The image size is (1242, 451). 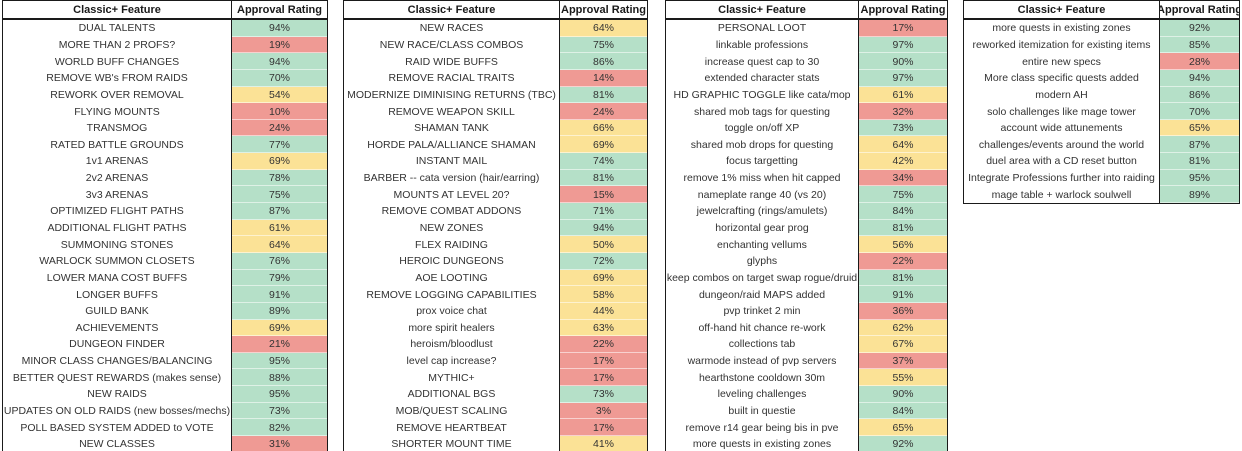 I want to click on approval-rating-cell: 28%, so click(x=1199, y=61).